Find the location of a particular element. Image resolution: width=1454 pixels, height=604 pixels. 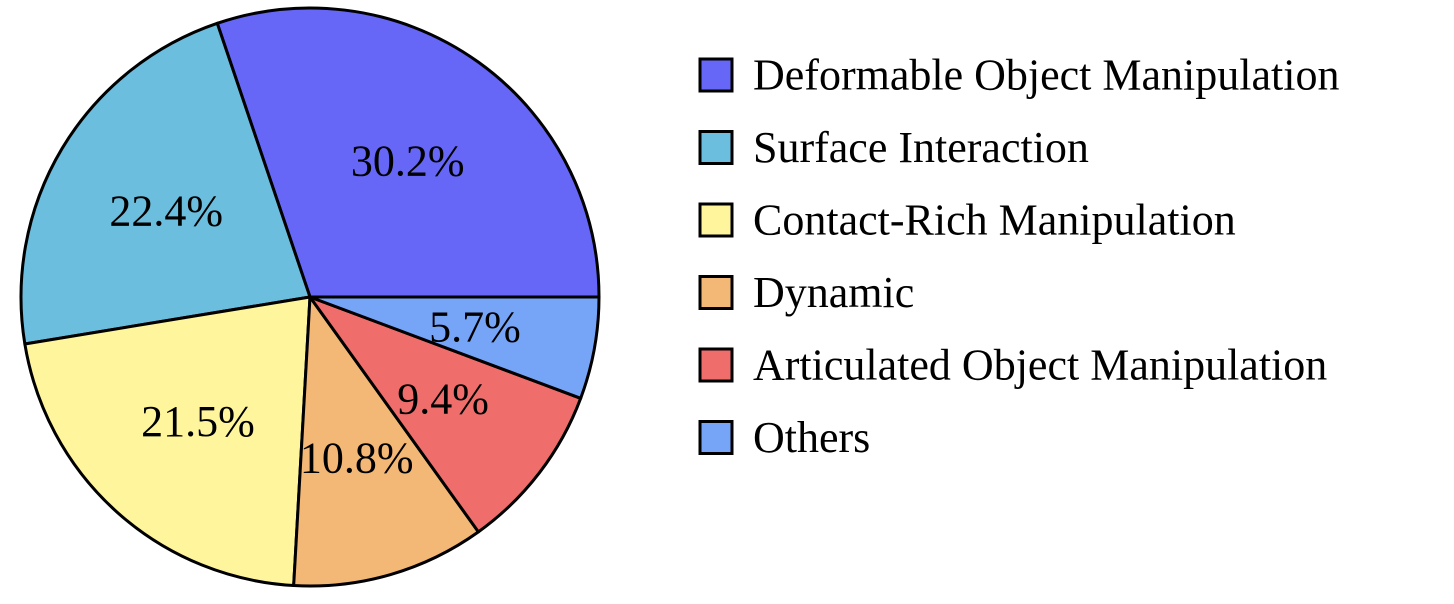

pie-slice-label-deformable-object-manipulation: 30.2% is located at coordinates (408, 160).